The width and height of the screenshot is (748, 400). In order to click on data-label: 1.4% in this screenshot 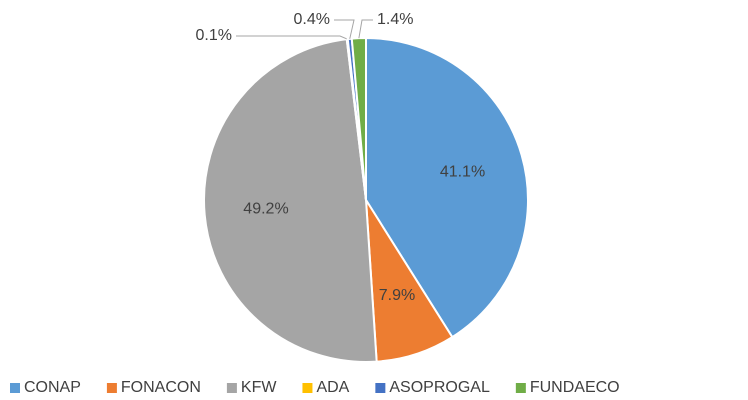, I will do `click(395, 19)`.